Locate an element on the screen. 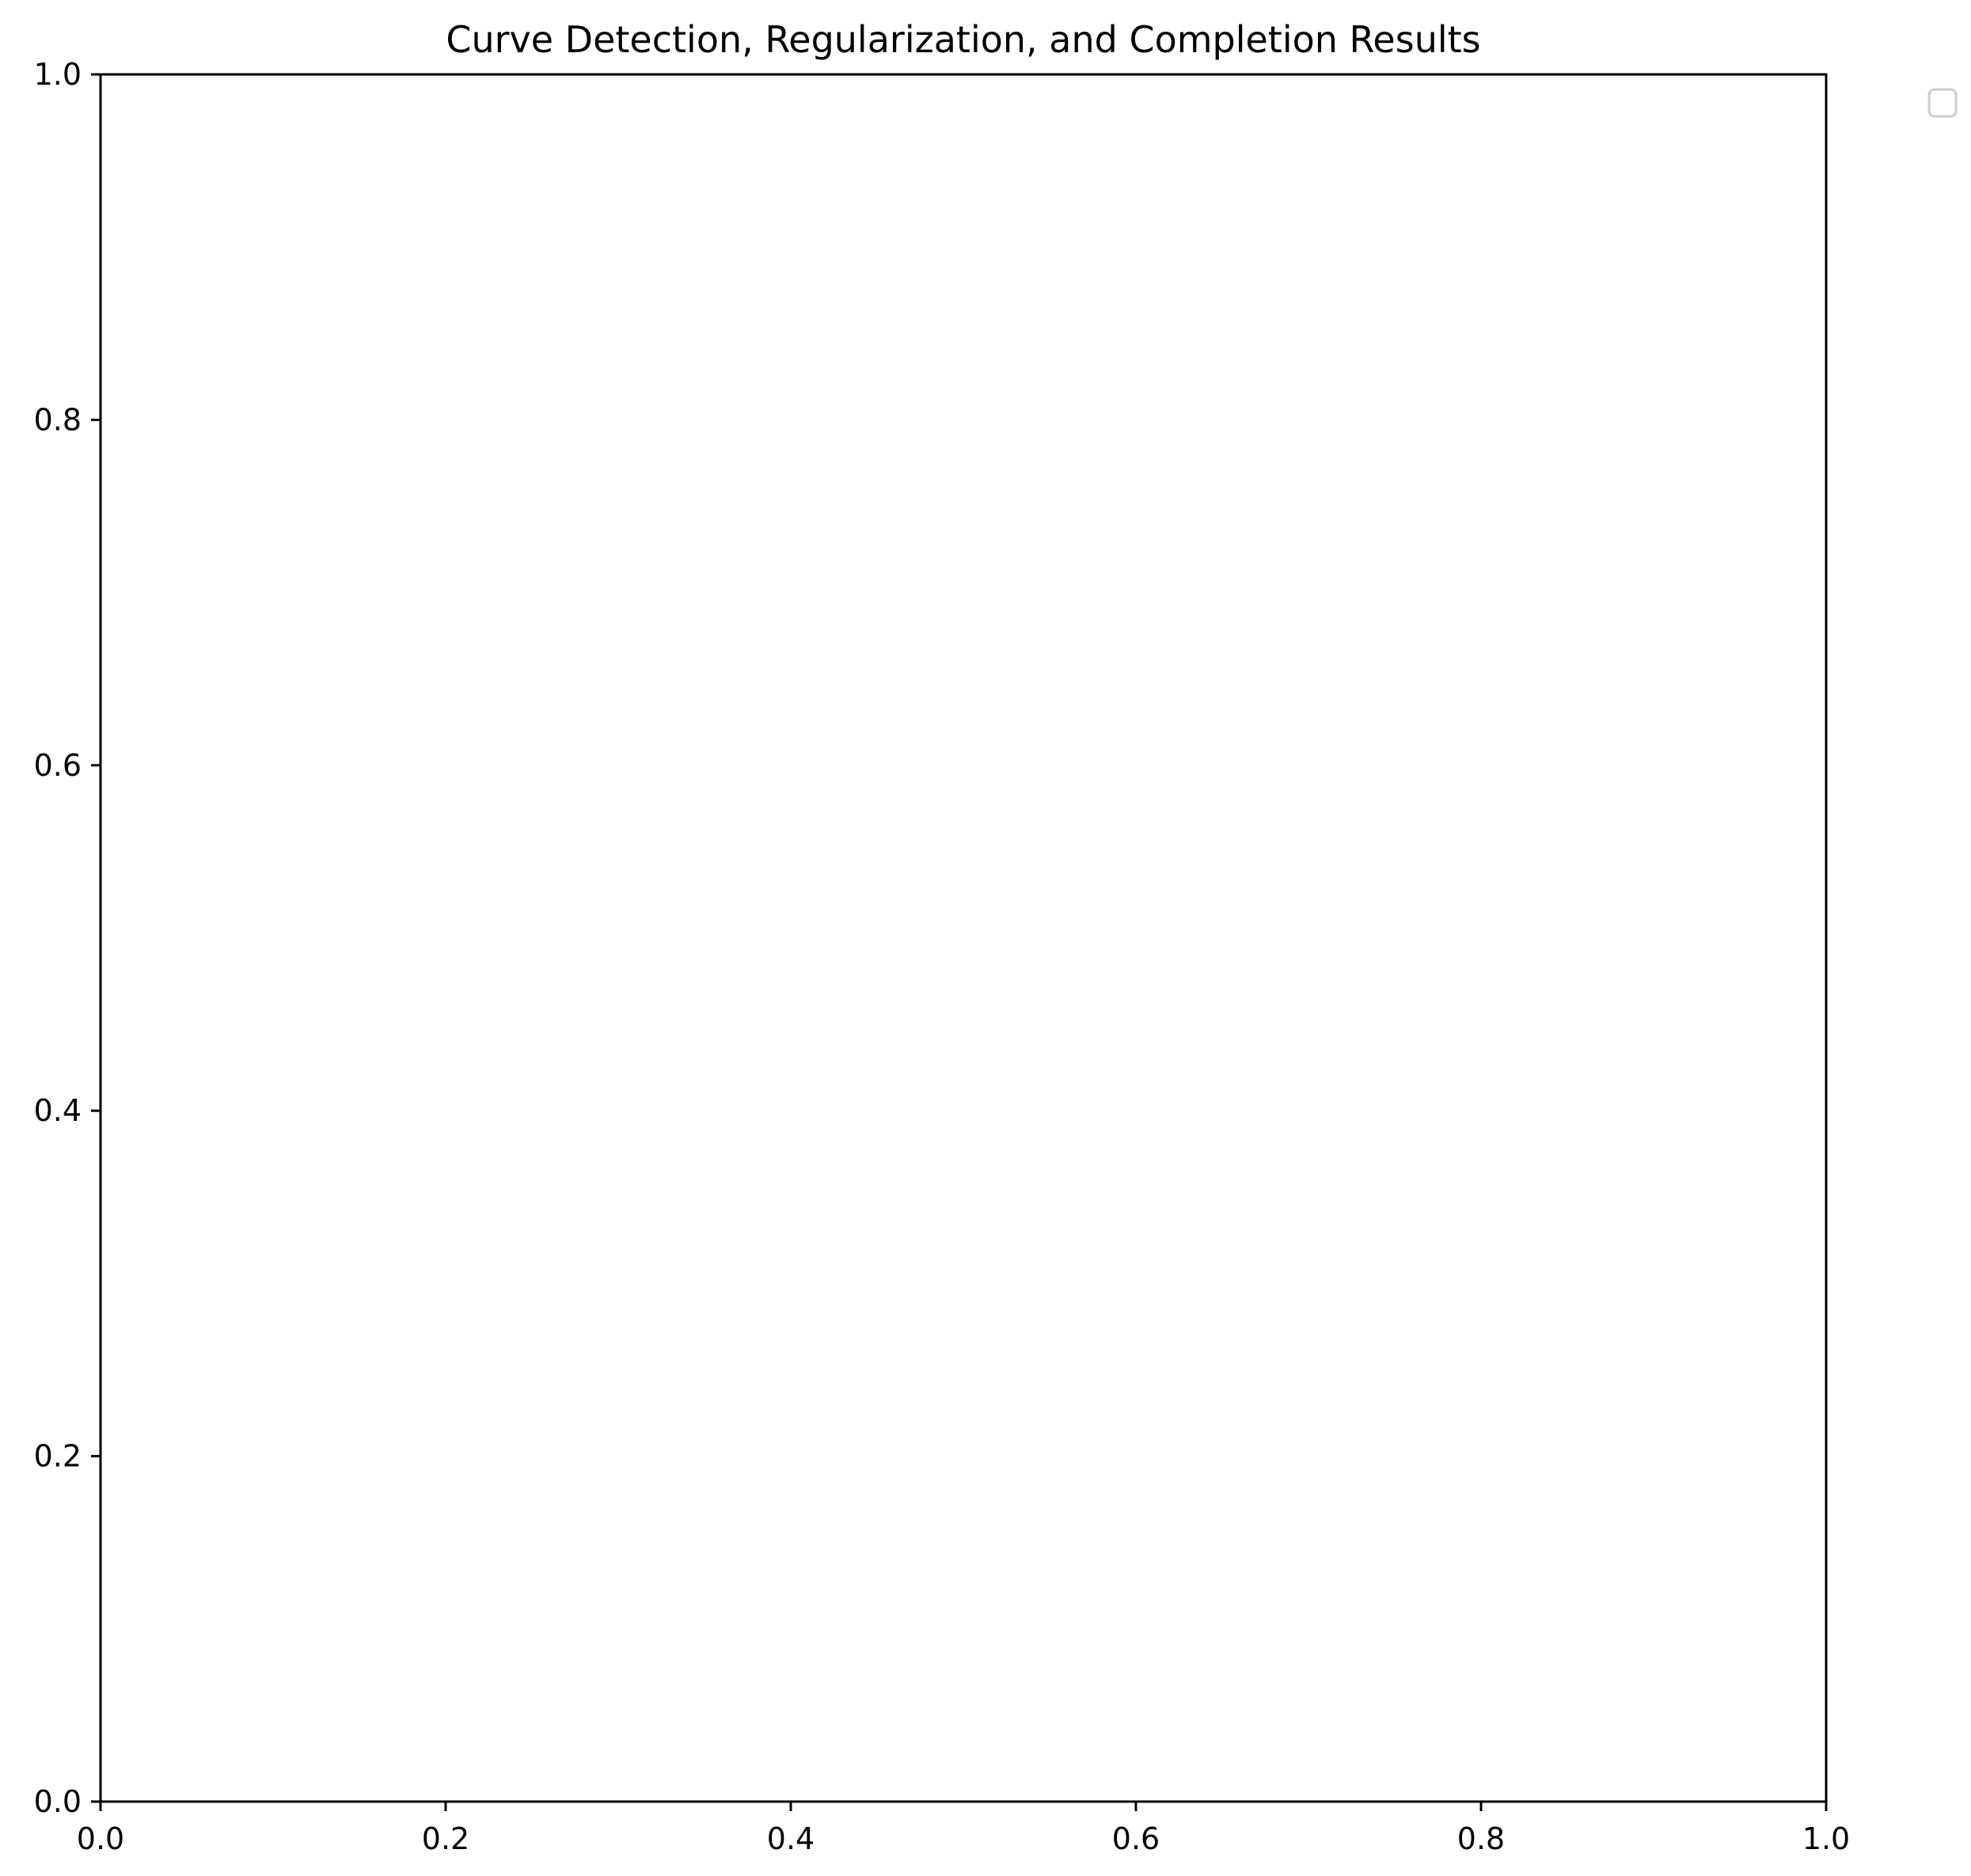 The height and width of the screenshot is (1876, 1971). x-tick-label: 0.4 is located at coordinates (791, 1838).